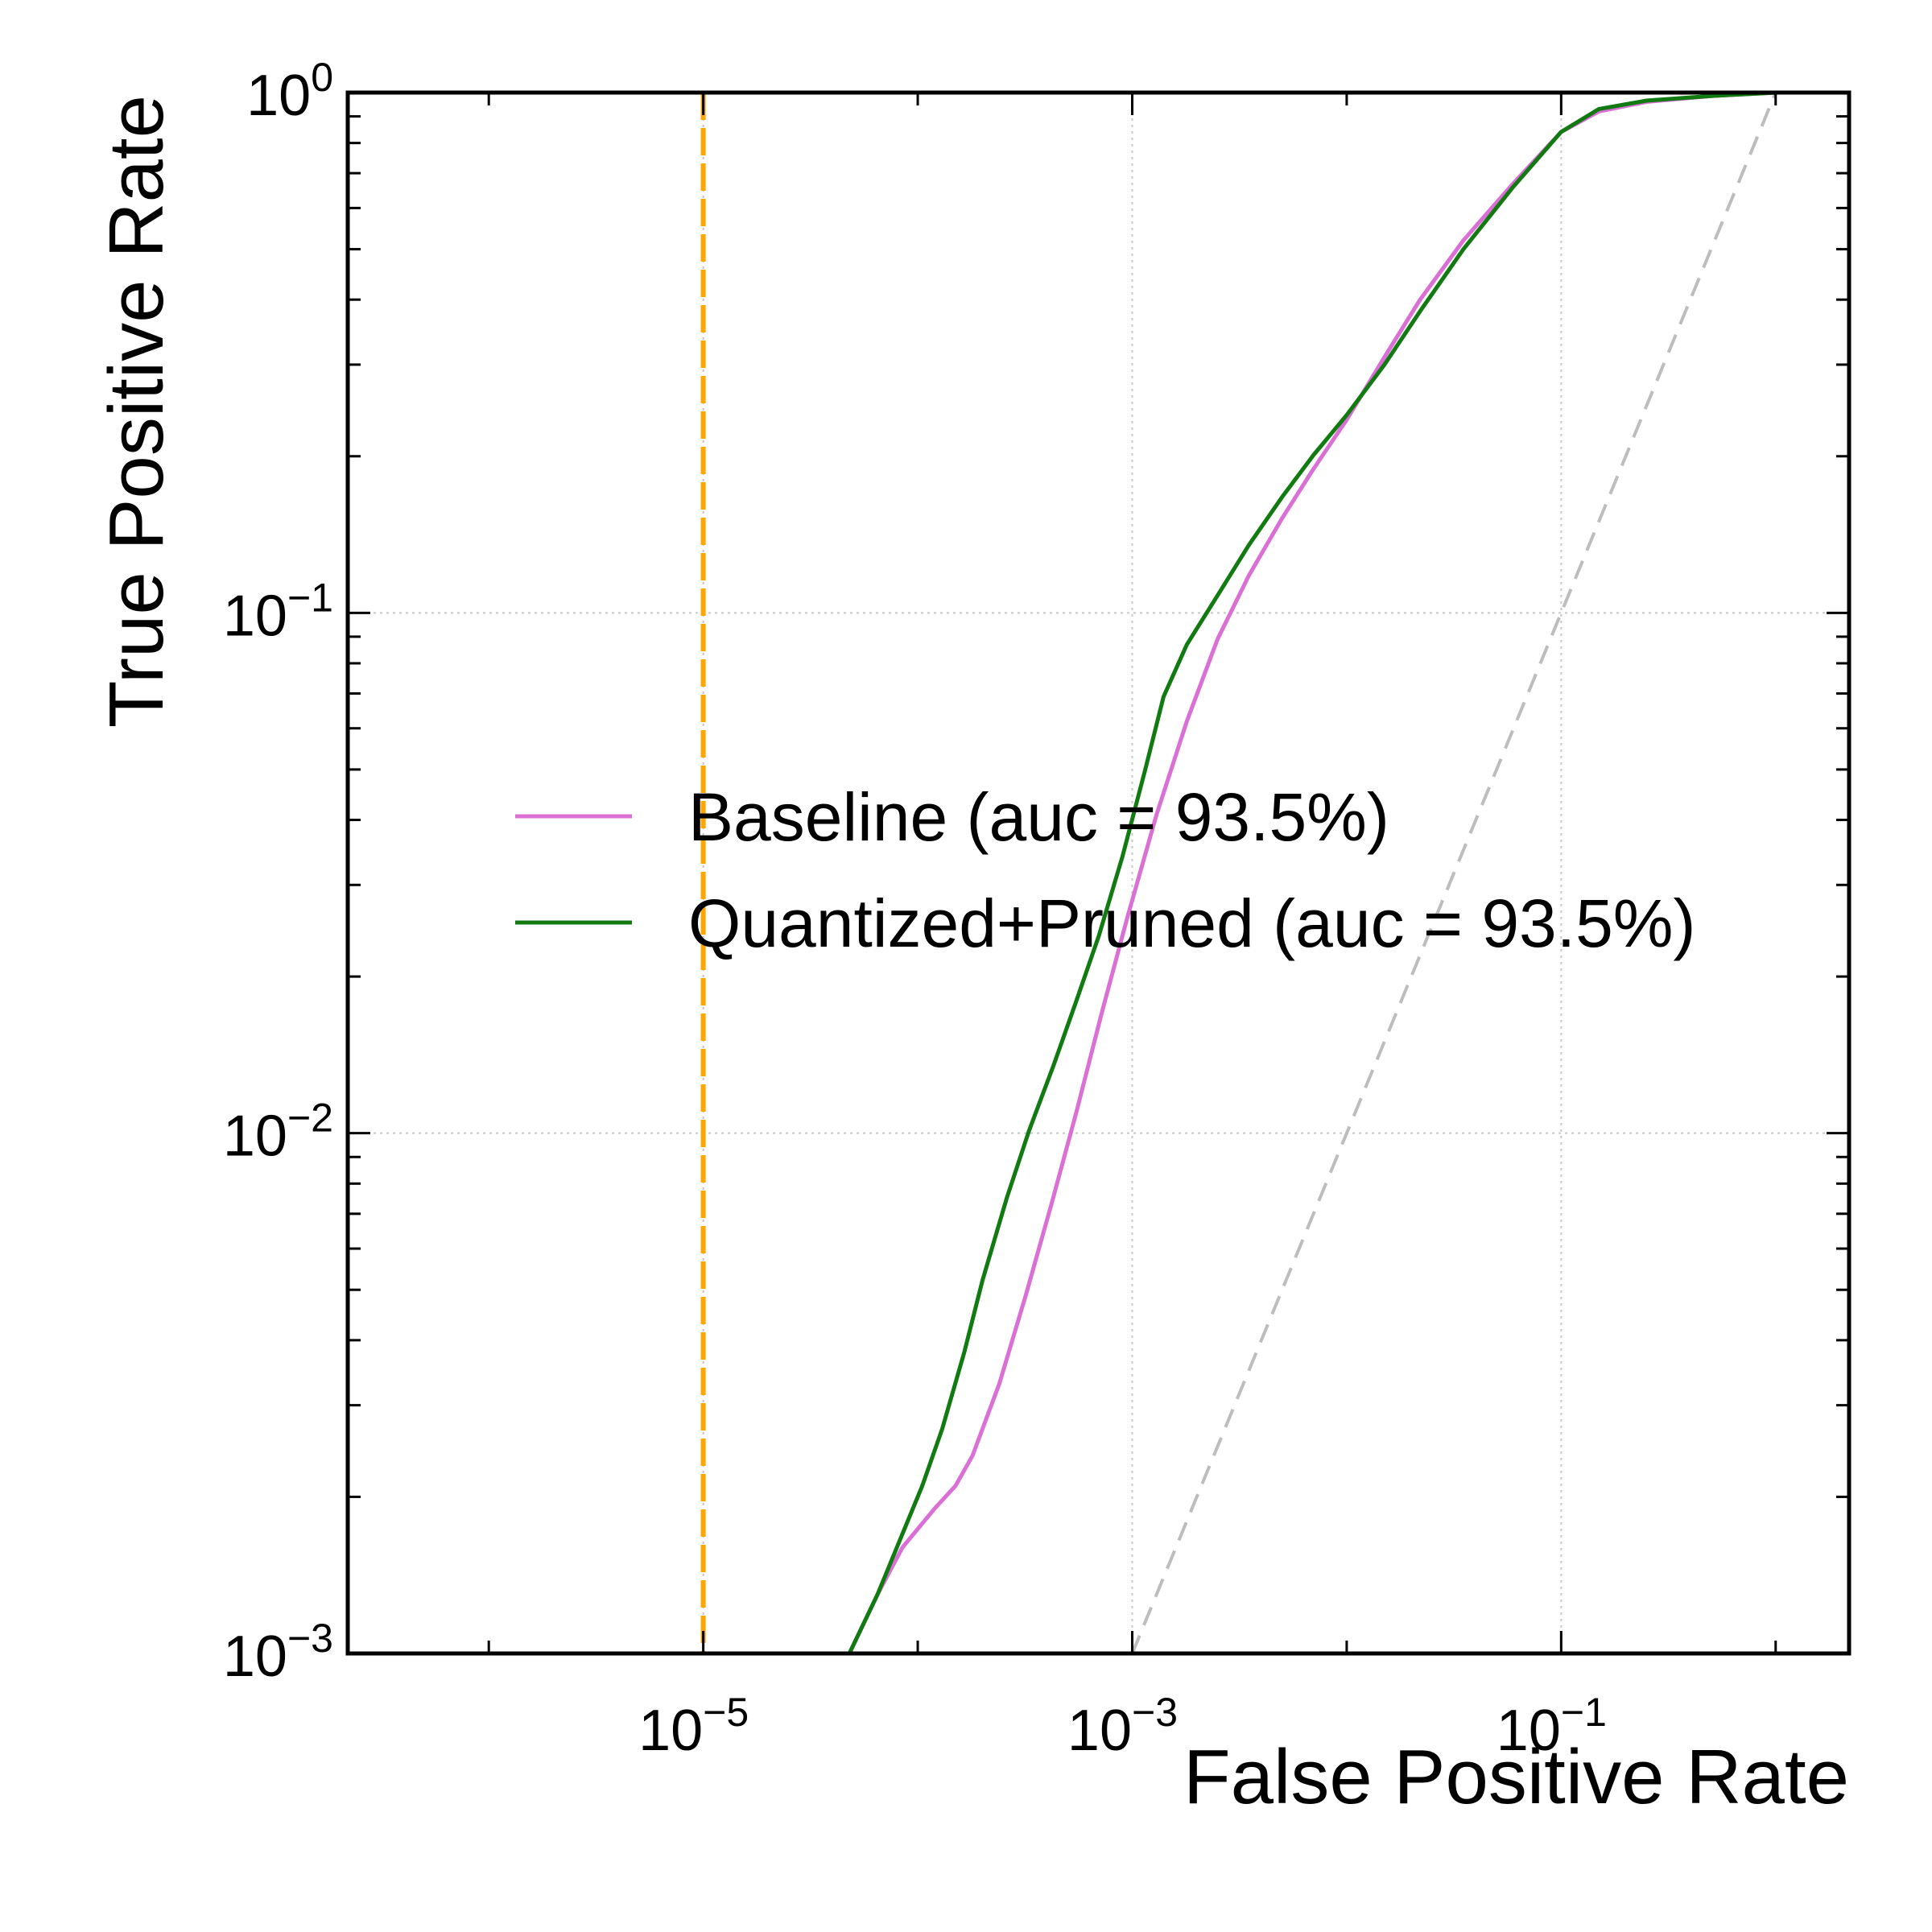  I want to click on x-tick-label: 10⁻⁵, so click(693, 1726).